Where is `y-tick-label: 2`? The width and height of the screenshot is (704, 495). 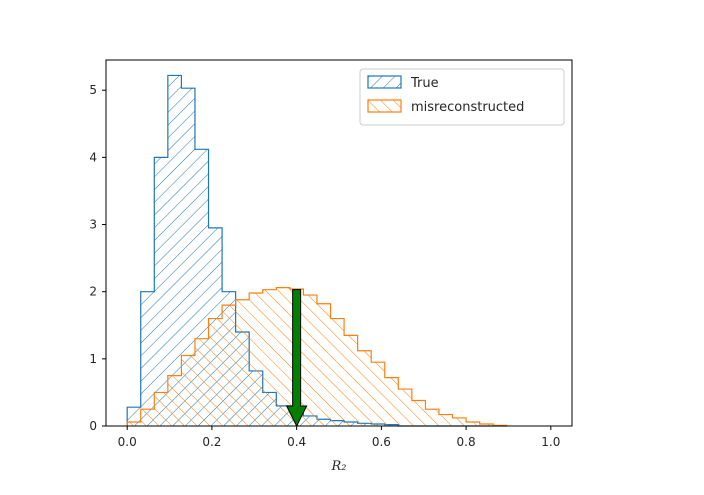 y-tick-label: 2 is located at coordinates (93, 292).